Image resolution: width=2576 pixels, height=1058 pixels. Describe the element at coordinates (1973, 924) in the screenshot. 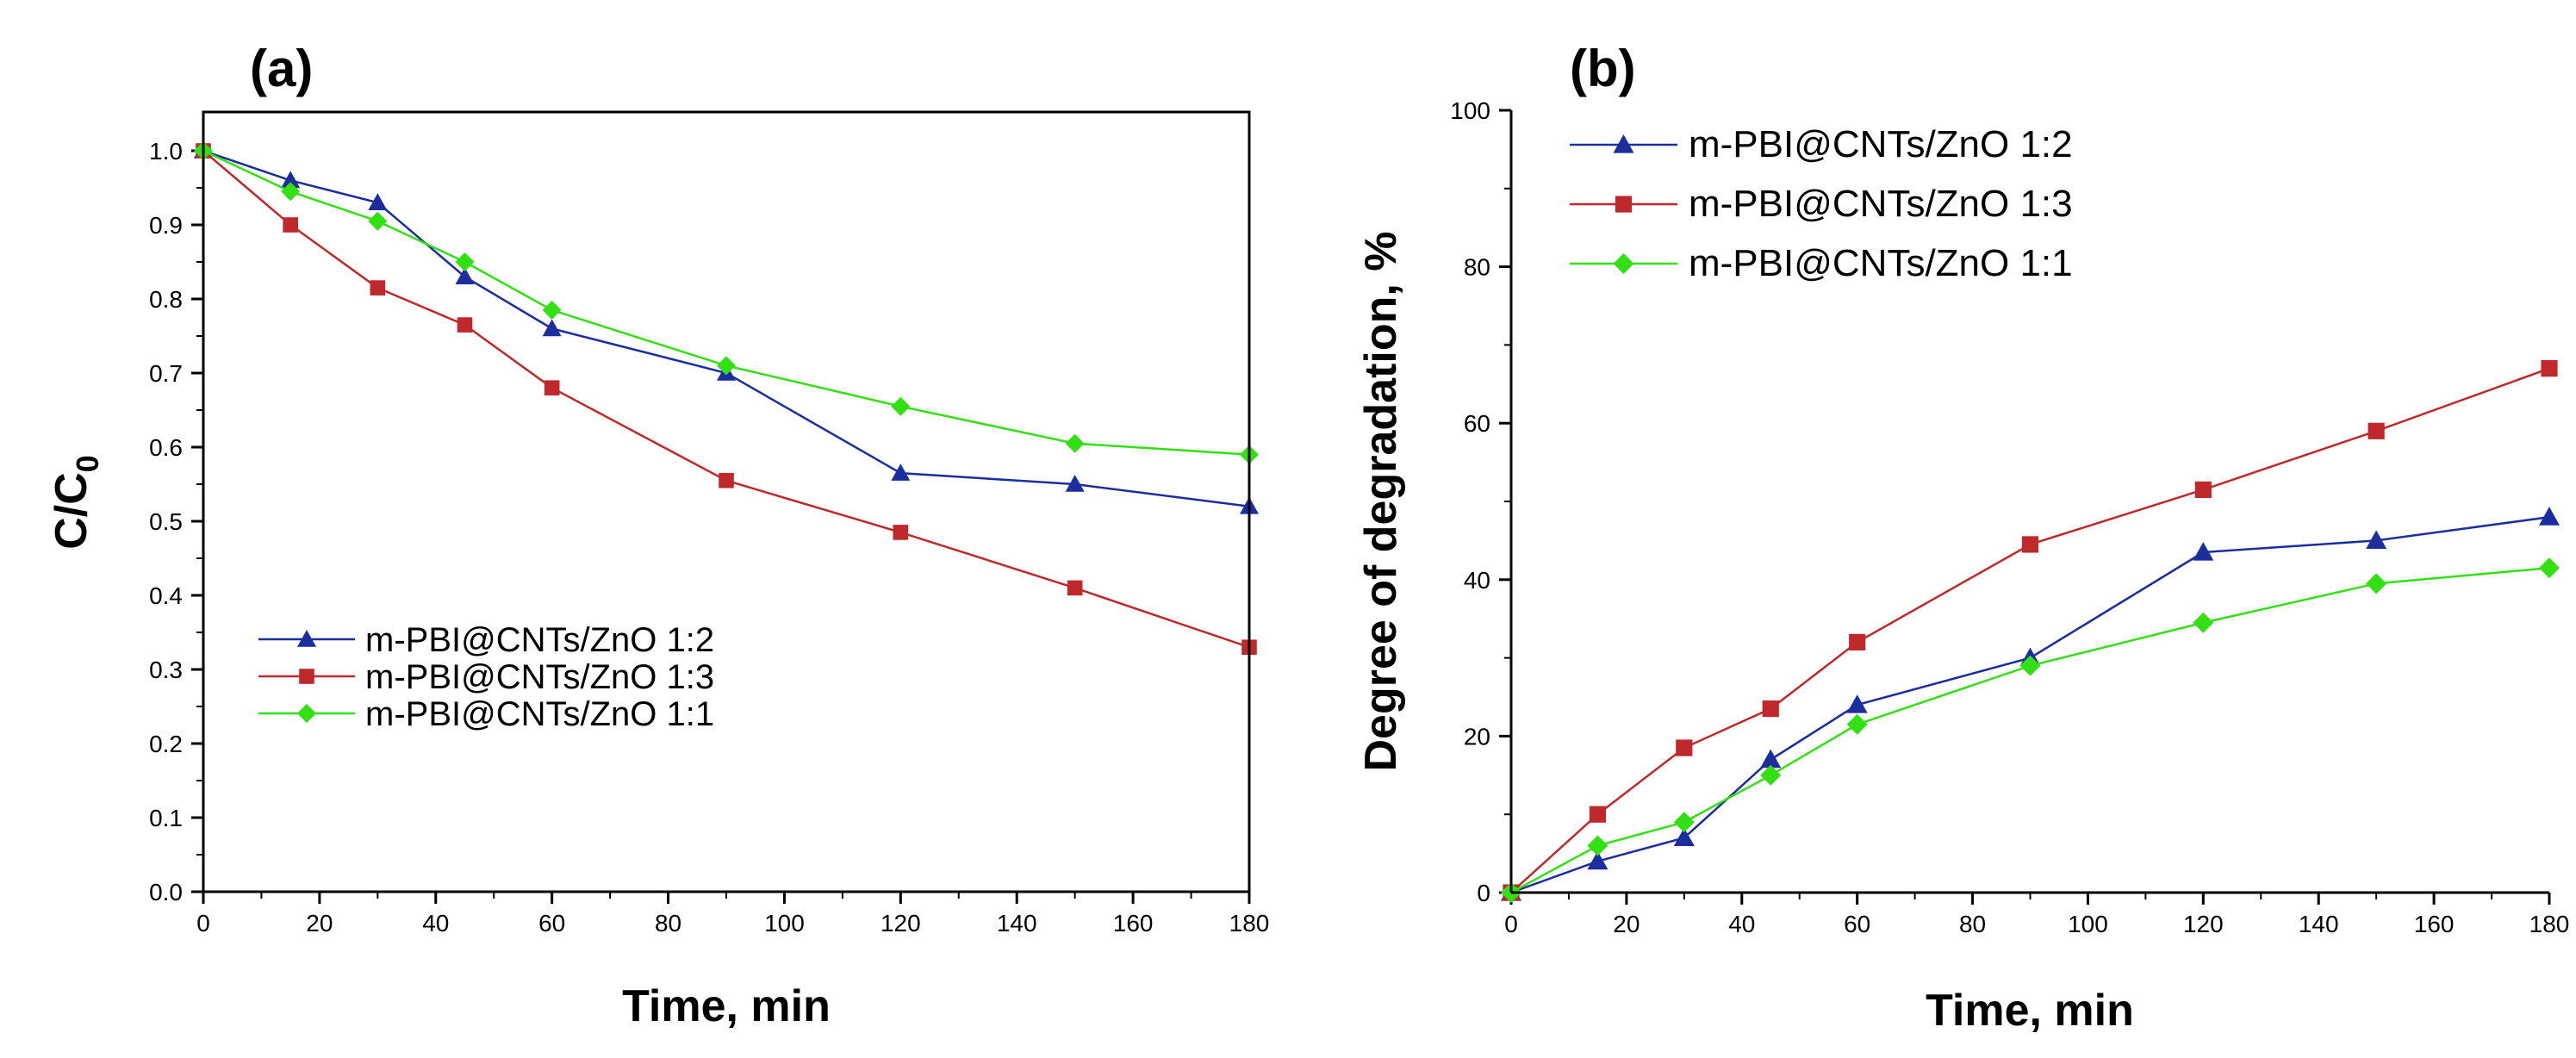

I see `panel-b-x-tick-label: 80` at that location.